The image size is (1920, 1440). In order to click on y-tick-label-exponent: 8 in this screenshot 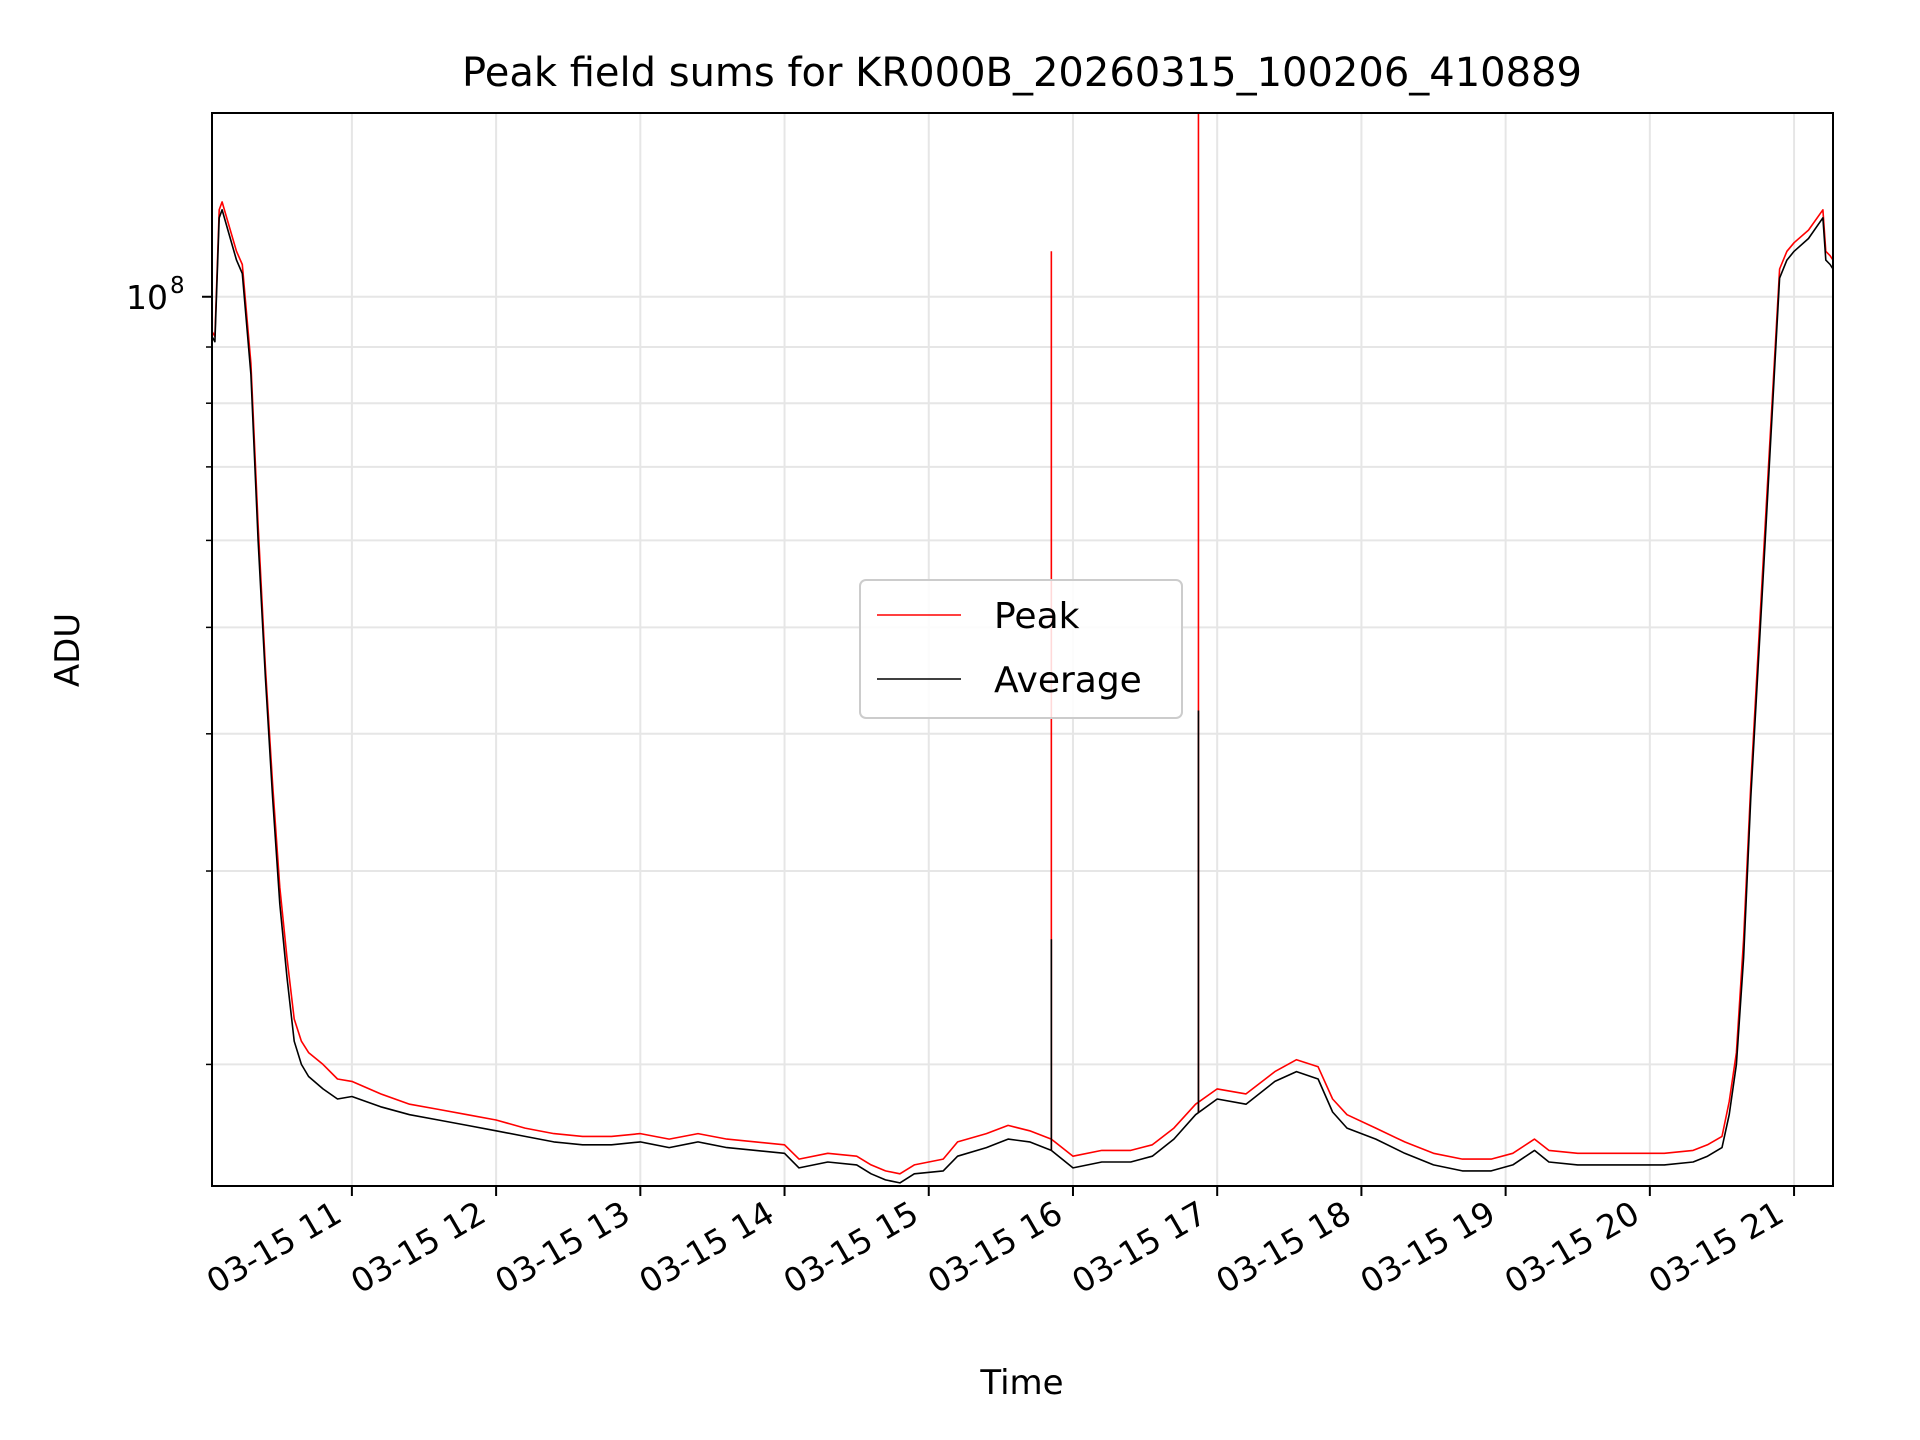, I will do `click(177, 286)`.